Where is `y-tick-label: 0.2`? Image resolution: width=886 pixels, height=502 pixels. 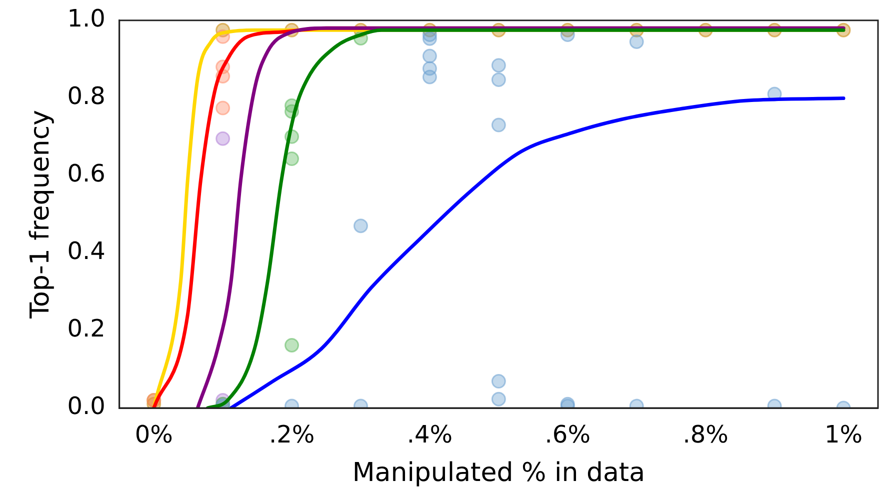
y-tick-label: 0.2 is located at coordinates (86, 328).